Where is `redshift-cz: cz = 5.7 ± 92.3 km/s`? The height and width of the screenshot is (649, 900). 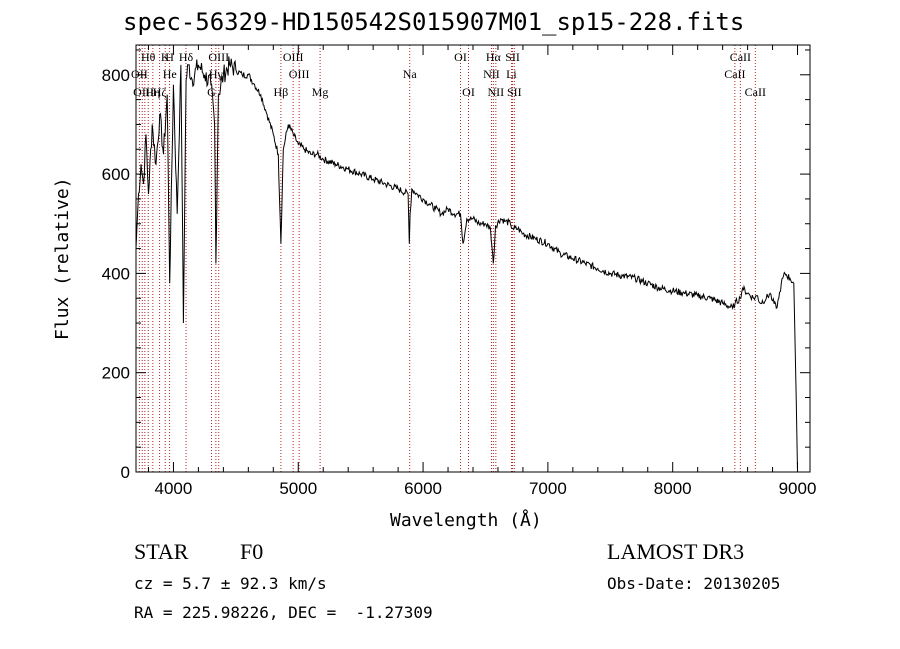 redshift-cz: cz = 5.7 ± 92.3 km/s is located at coordinates (230, 583).